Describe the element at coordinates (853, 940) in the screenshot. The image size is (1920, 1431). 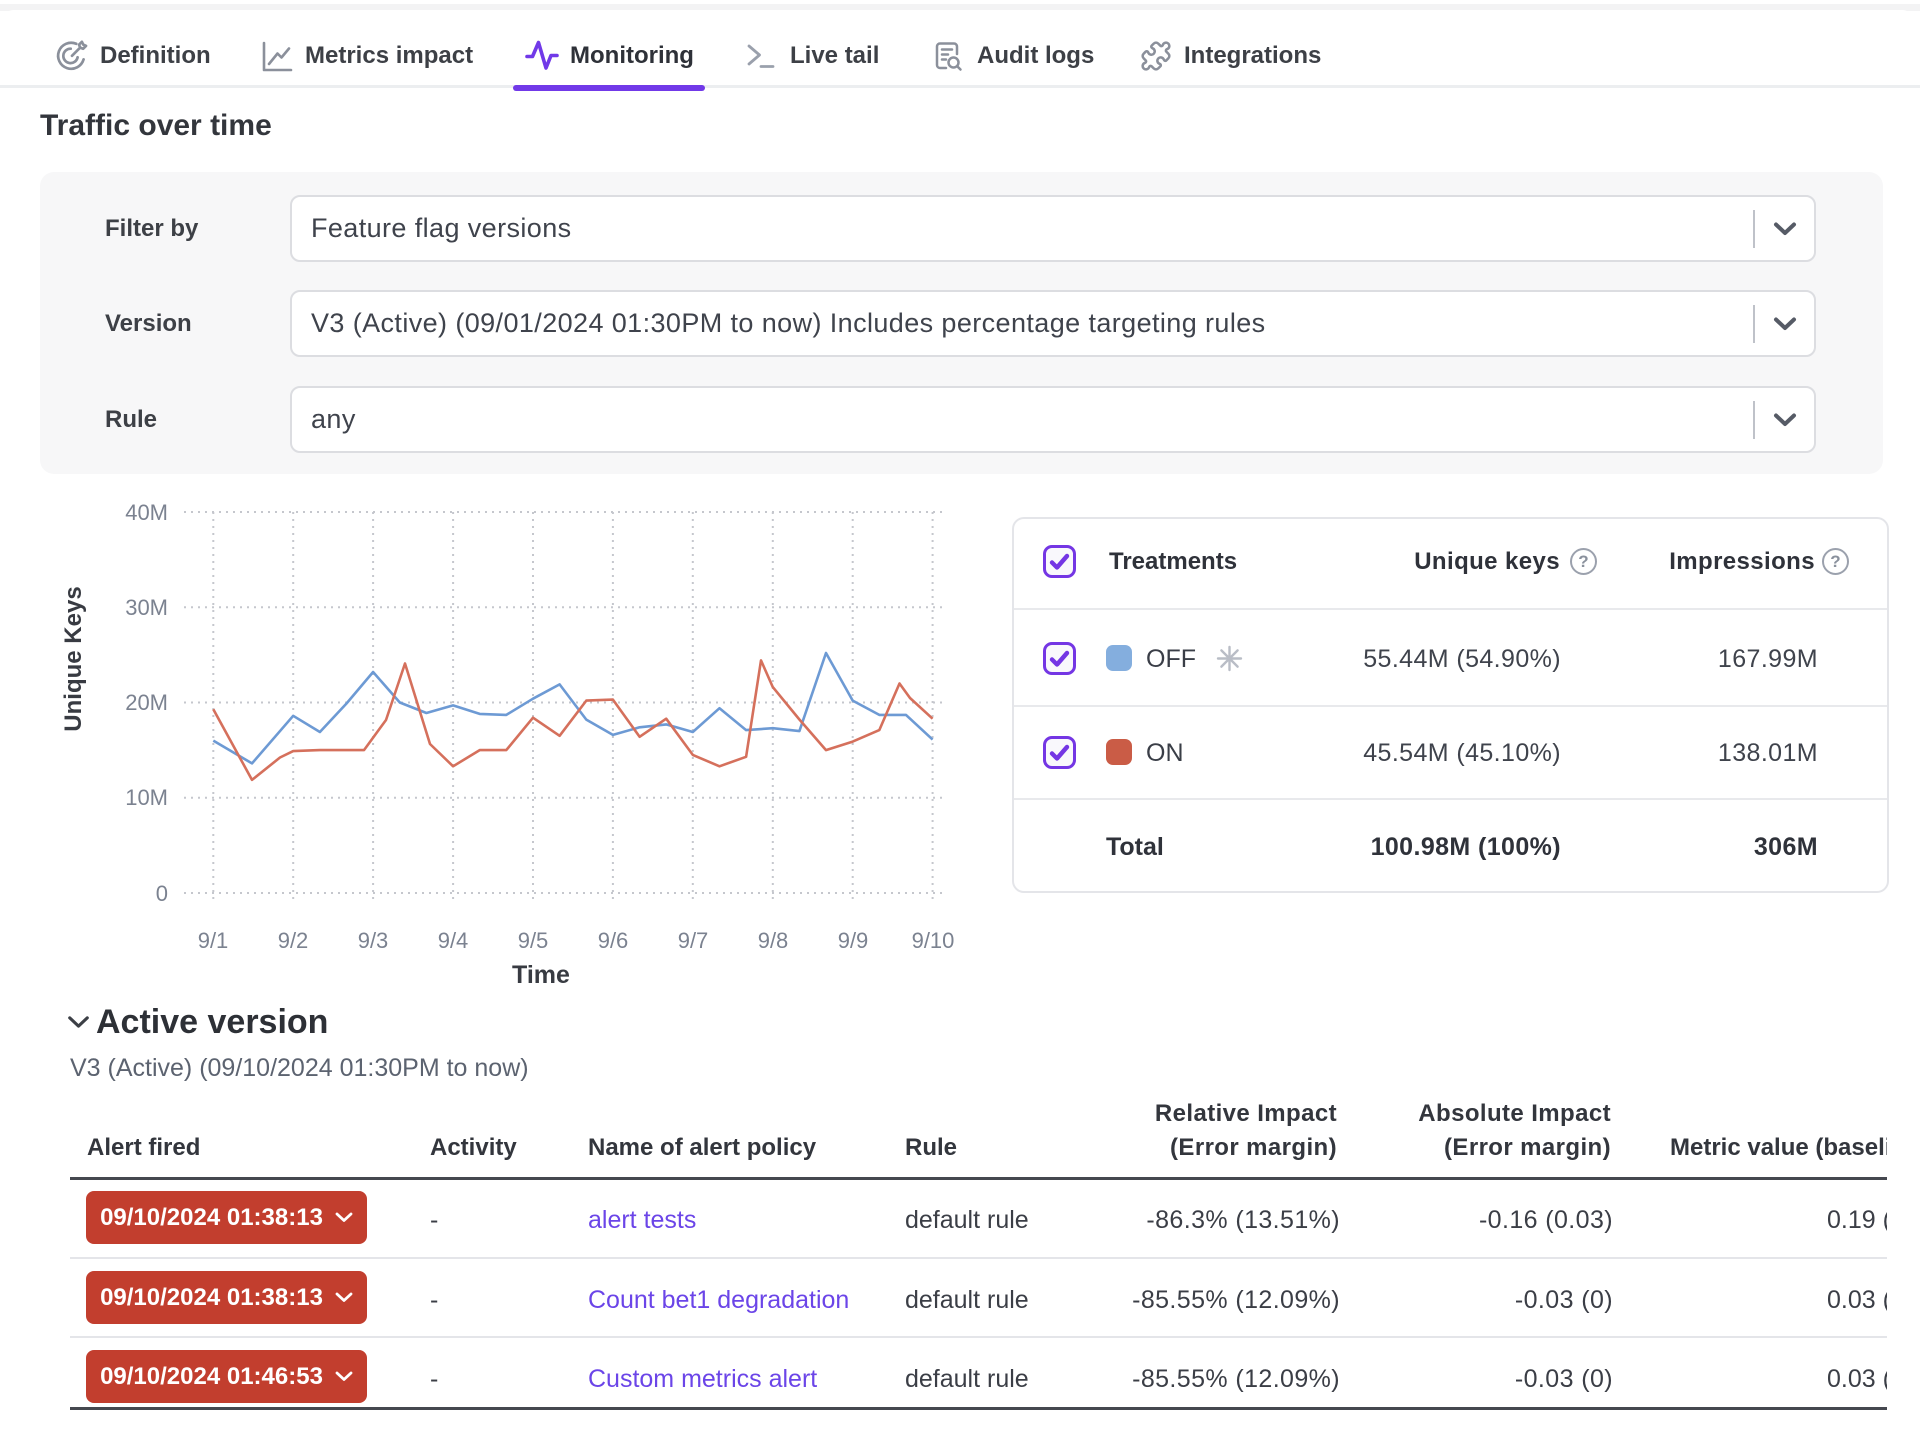
I see `svg-text: 9/9` at that location.